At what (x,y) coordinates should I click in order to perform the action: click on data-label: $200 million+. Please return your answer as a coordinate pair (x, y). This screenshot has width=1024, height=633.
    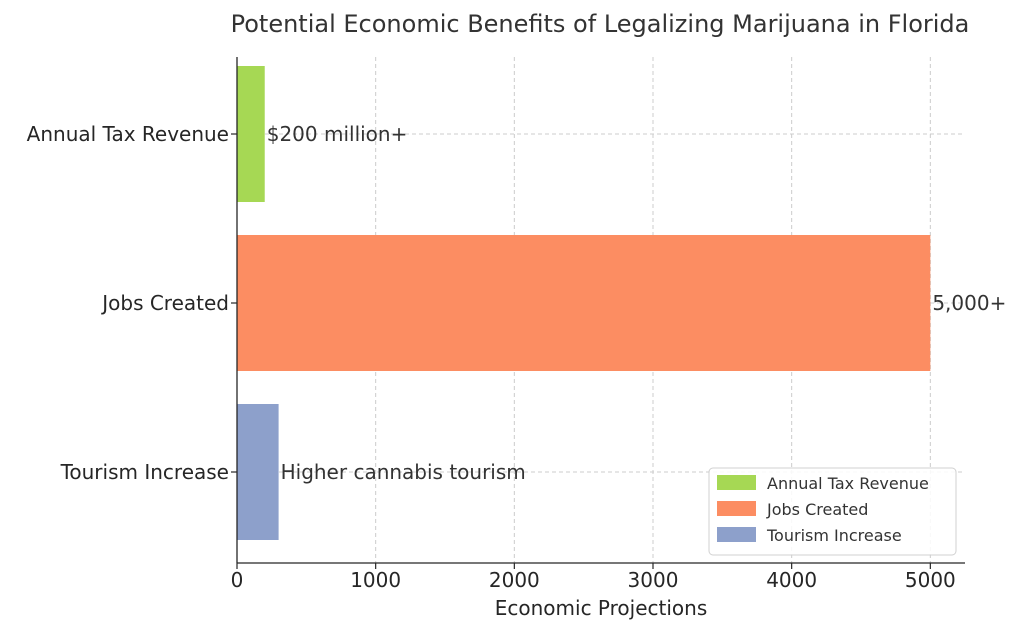
    Looking at the image, I should click on (337, 134).